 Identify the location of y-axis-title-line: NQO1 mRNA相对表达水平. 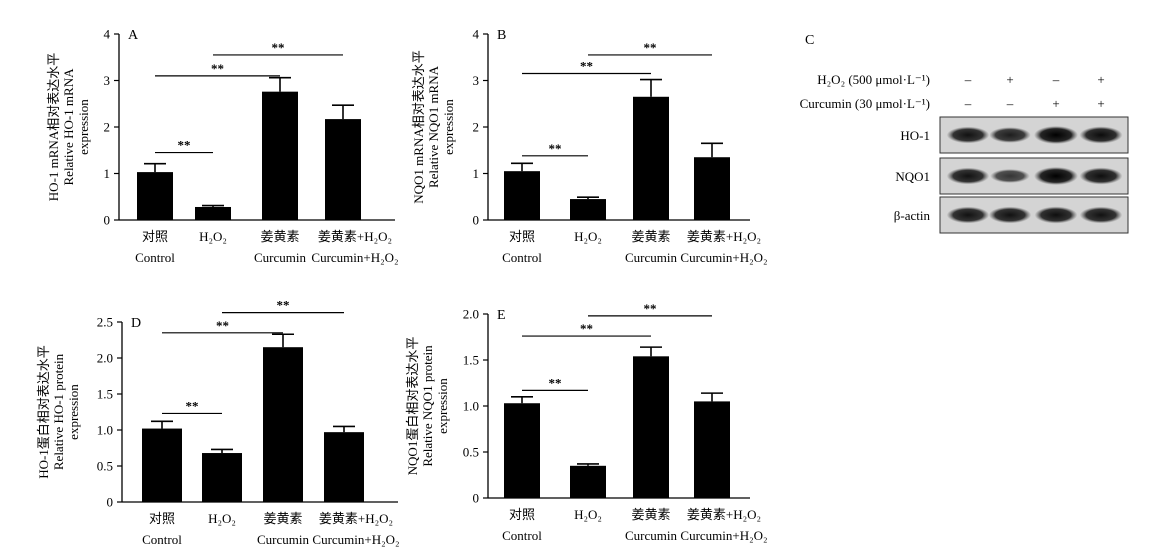
(418, 126).